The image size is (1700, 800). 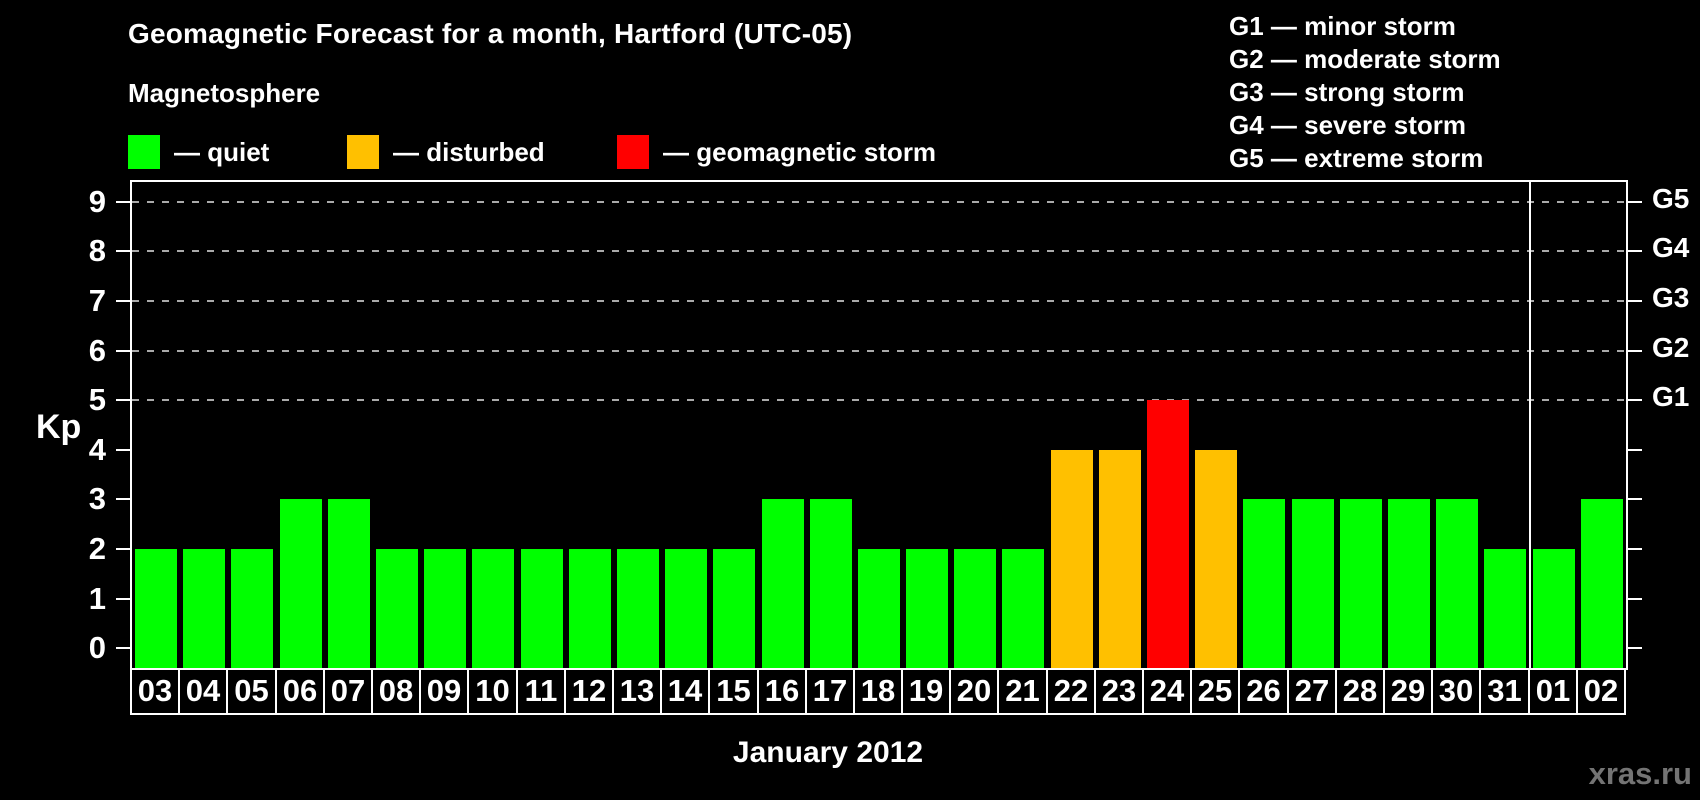 What do you see at coordinates (1456, 691) in the screenshot?
I see `day-label-box: 30` at bounding box center [1456, 691].